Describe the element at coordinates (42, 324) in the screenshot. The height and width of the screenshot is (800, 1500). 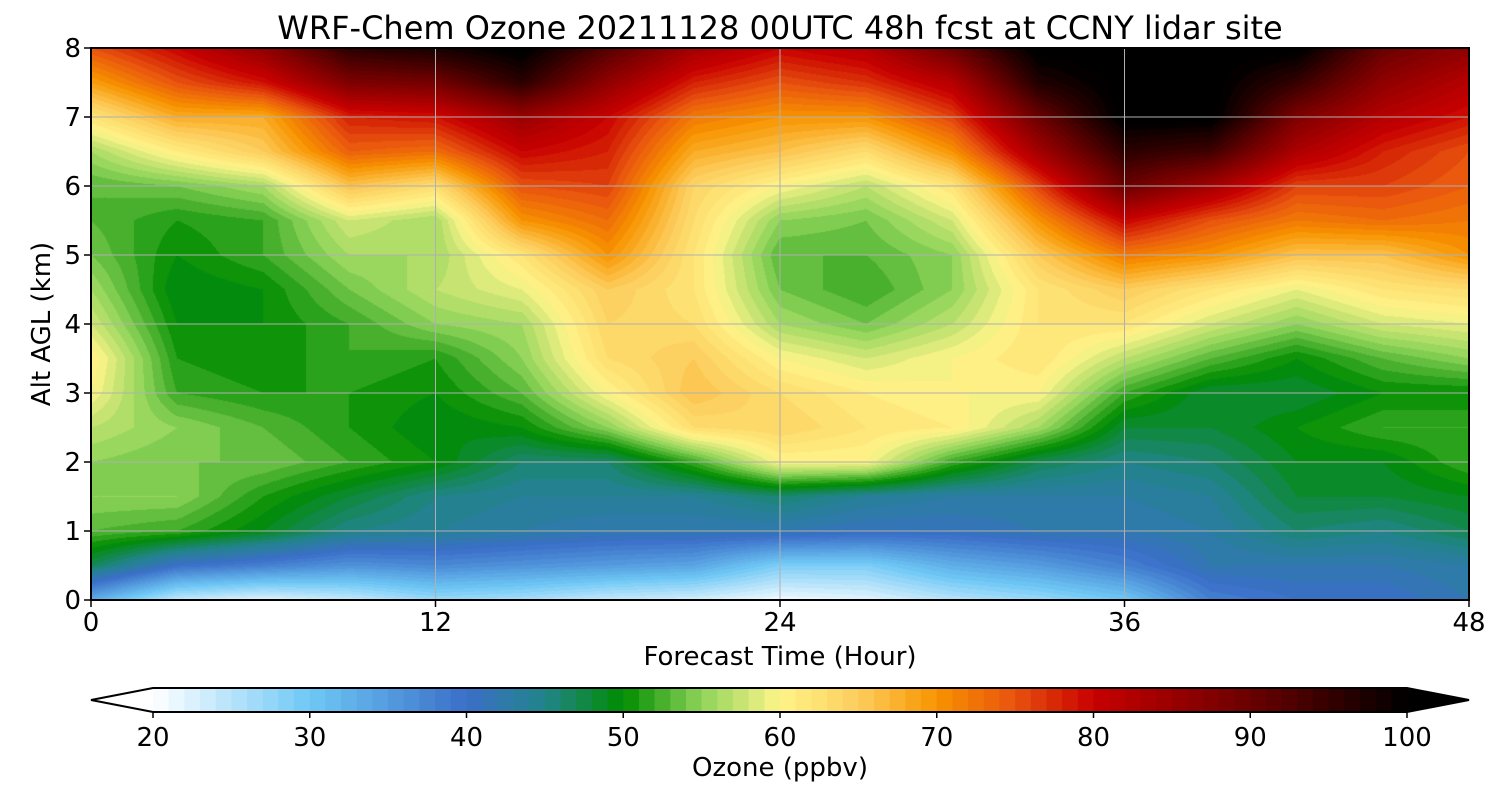
I see `y-axis-label: Alt AGL (km)` at that location.